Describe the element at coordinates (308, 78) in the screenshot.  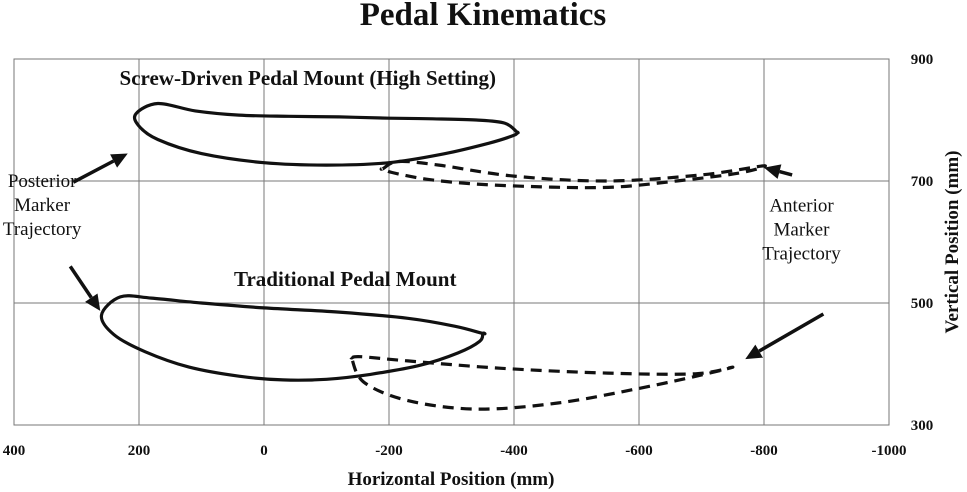
I see `series-label: Screw-Driven Pedal Mount (High Setting)` at that location.